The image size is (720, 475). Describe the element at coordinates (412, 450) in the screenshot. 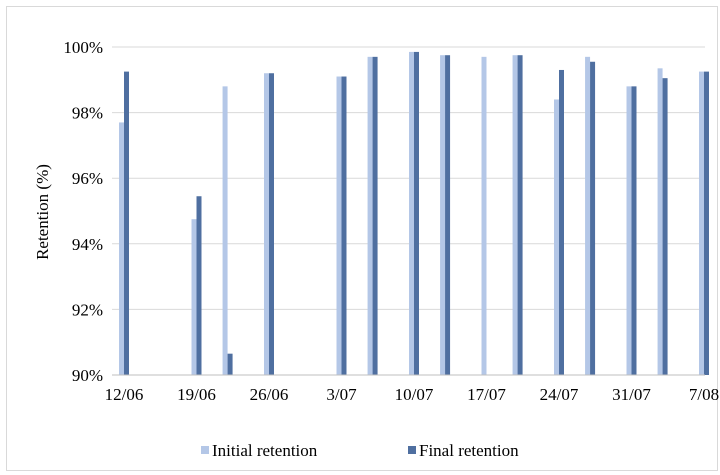

I see `legend-swatch-final` at that location.